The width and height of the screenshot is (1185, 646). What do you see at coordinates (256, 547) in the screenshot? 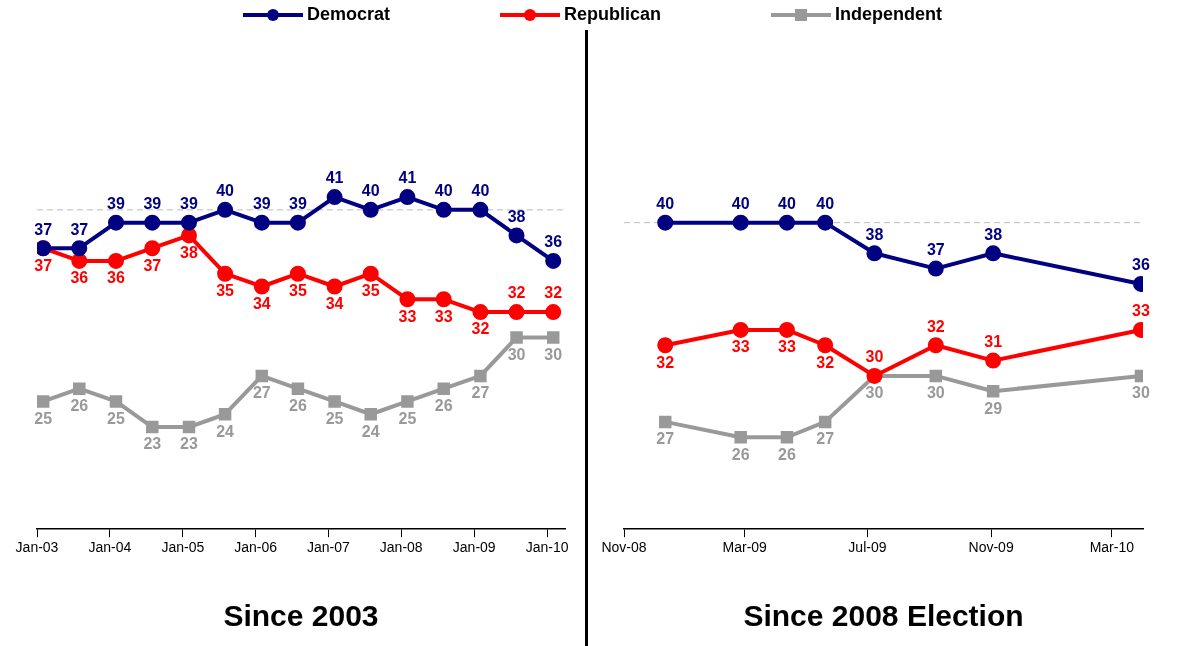
I see `x-tick-label: Jan-06` at bounding box center [256, 547].